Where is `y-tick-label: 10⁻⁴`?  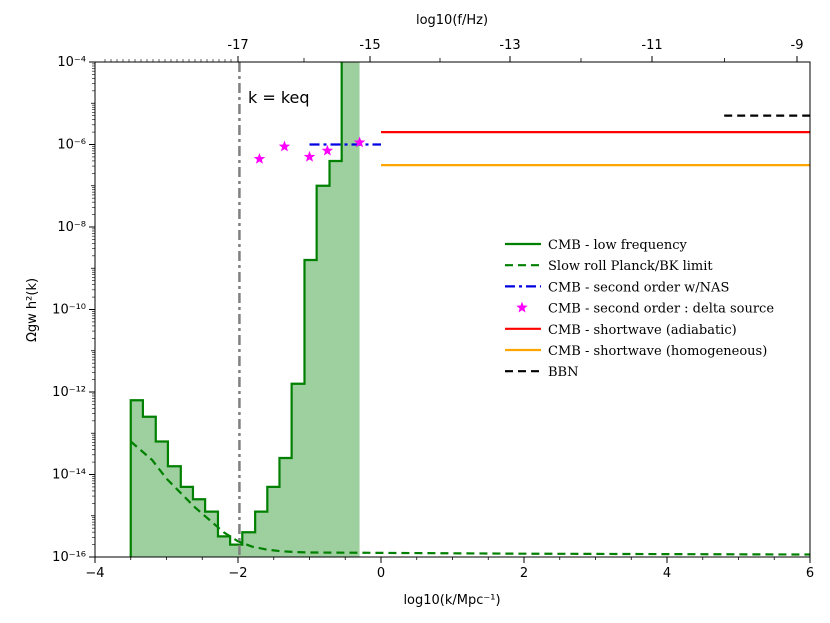 y-tick-label: 10⁻⁴ is located at coordinates (71, 62).